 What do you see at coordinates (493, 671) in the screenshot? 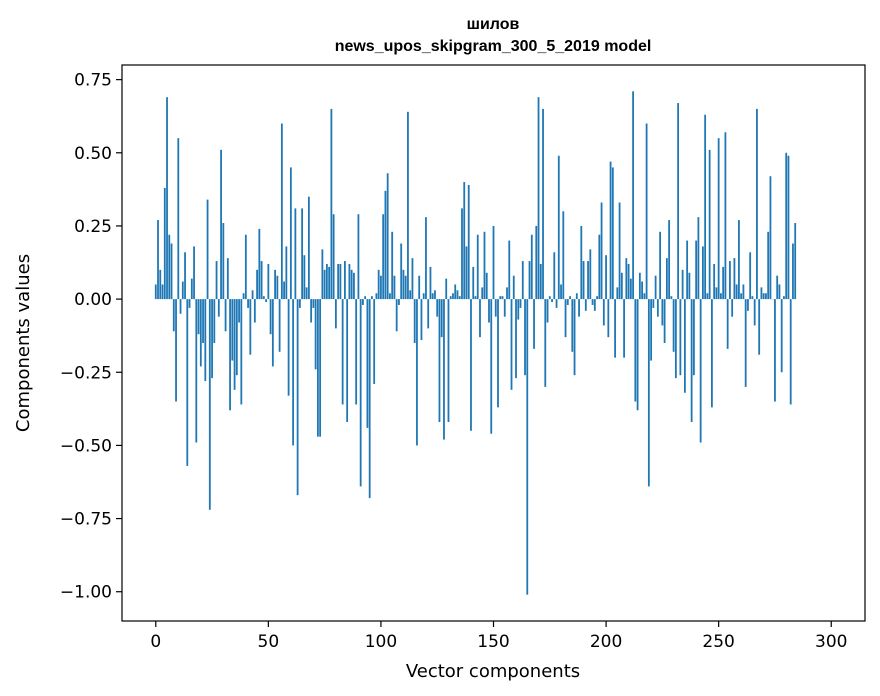
I see `x-axis-label: Vector components` at bounding box center [493, 671].